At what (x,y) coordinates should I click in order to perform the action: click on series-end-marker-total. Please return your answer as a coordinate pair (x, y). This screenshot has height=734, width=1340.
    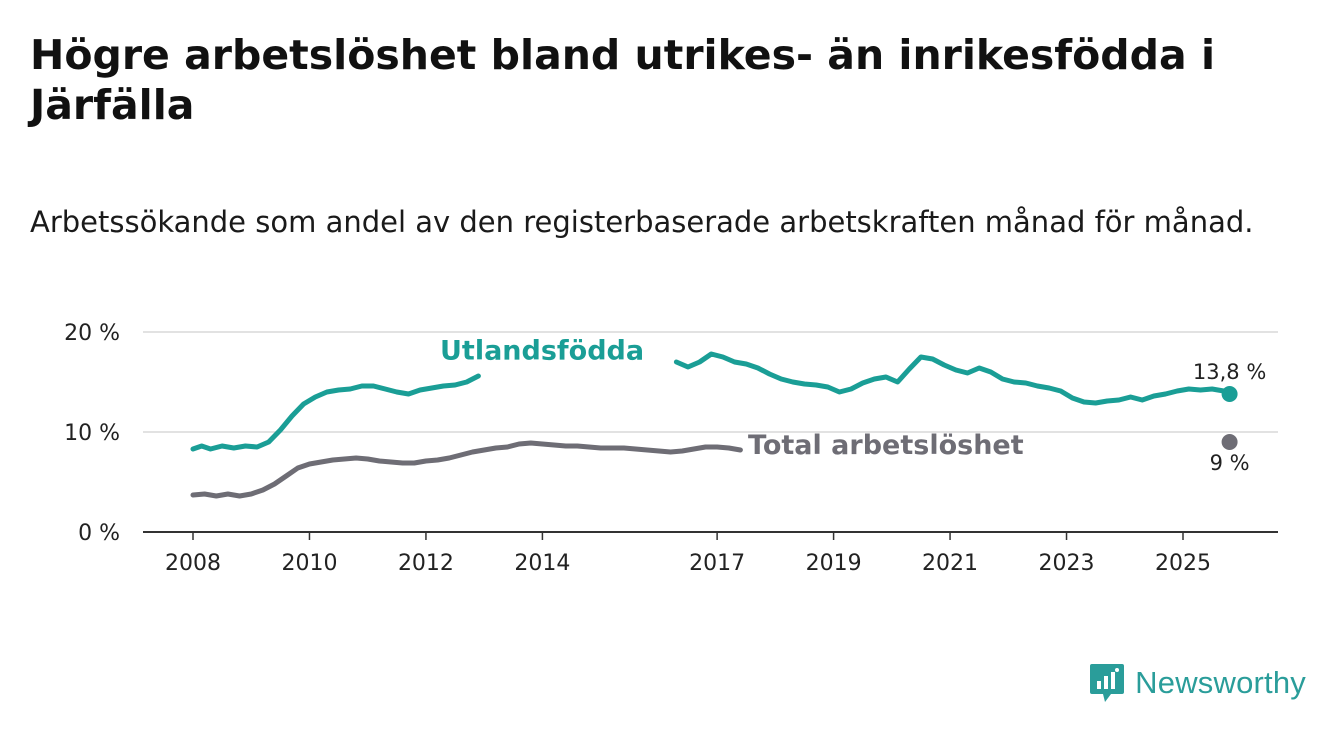
    Looking at the image, I should click on (1229, 442).